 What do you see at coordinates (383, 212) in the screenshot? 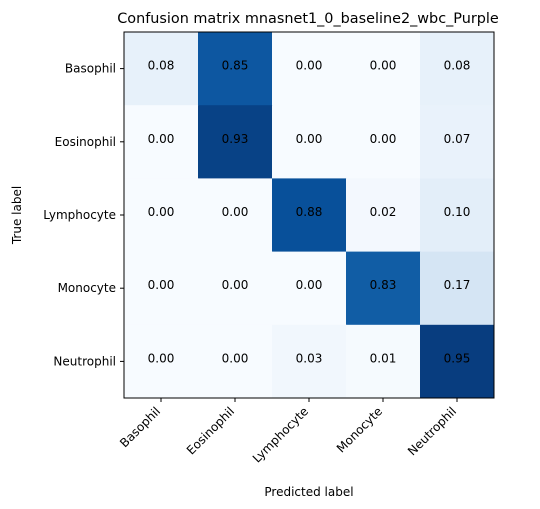
I see `cell-value-label: 0.02` at bounding box center [383, 212].